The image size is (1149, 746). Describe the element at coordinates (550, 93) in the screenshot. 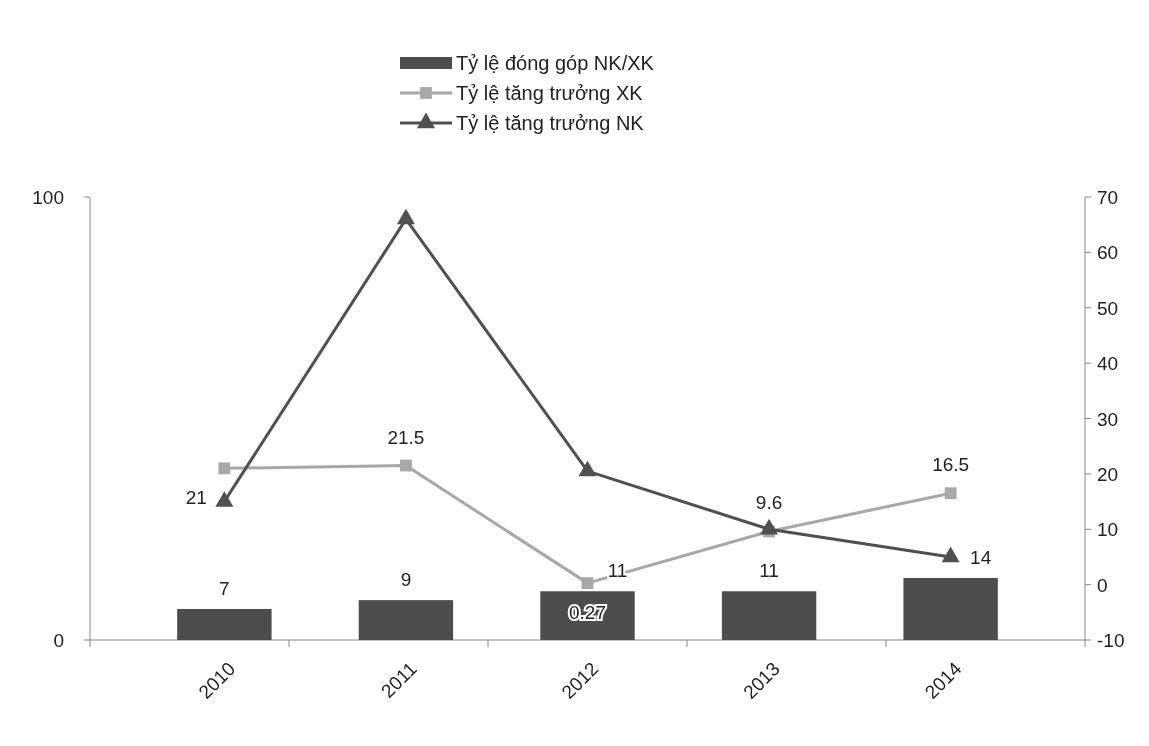

I see `legend-label: Tỷ lệ tăng trưởng XK` at that location.